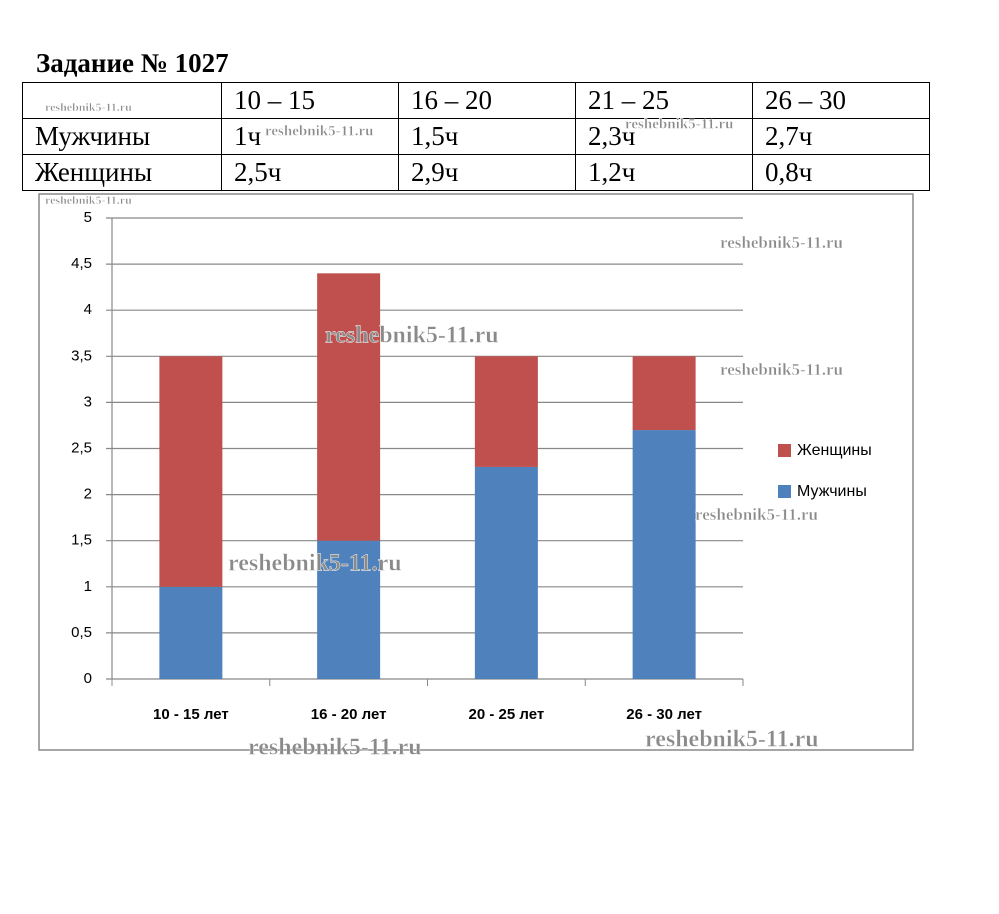 The height and width of the screenshot is (914, 999). What do you see at coordinates (664, 172) in the screenshot?
I see `cell: 1,2ч` at bounding box center [664, 172].